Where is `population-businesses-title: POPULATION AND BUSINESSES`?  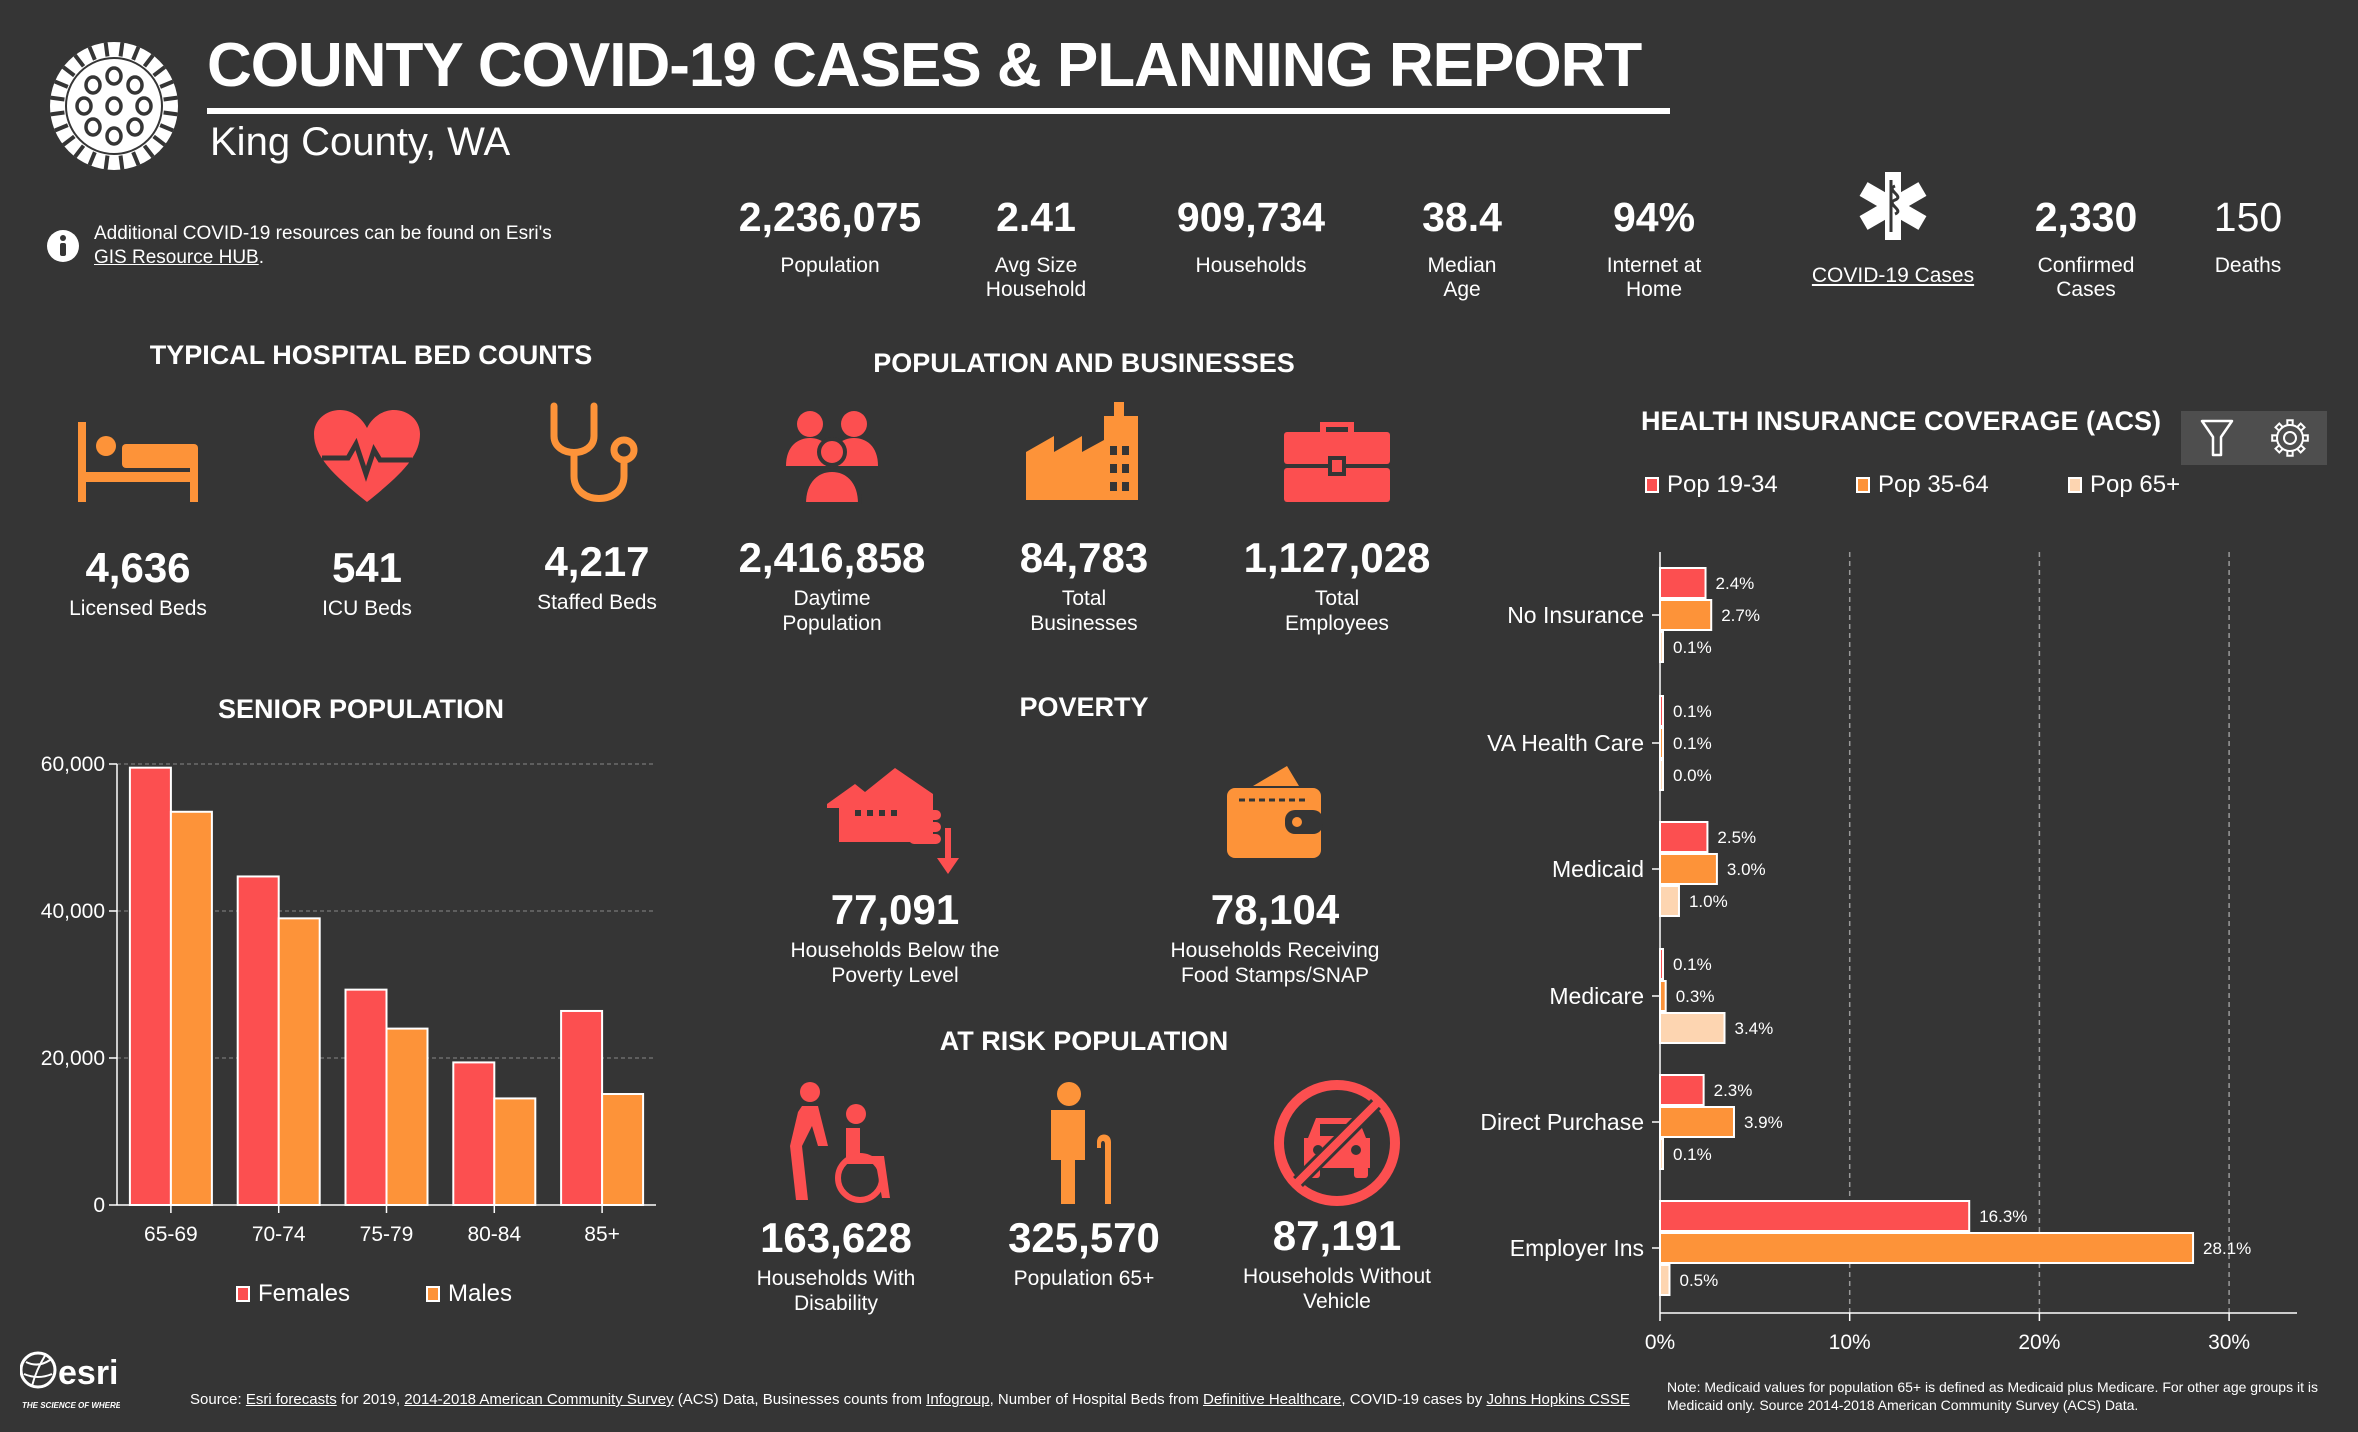 population-businesses-title: POPULATION AND BUSINESSES is located at coordinates (1084, 363).